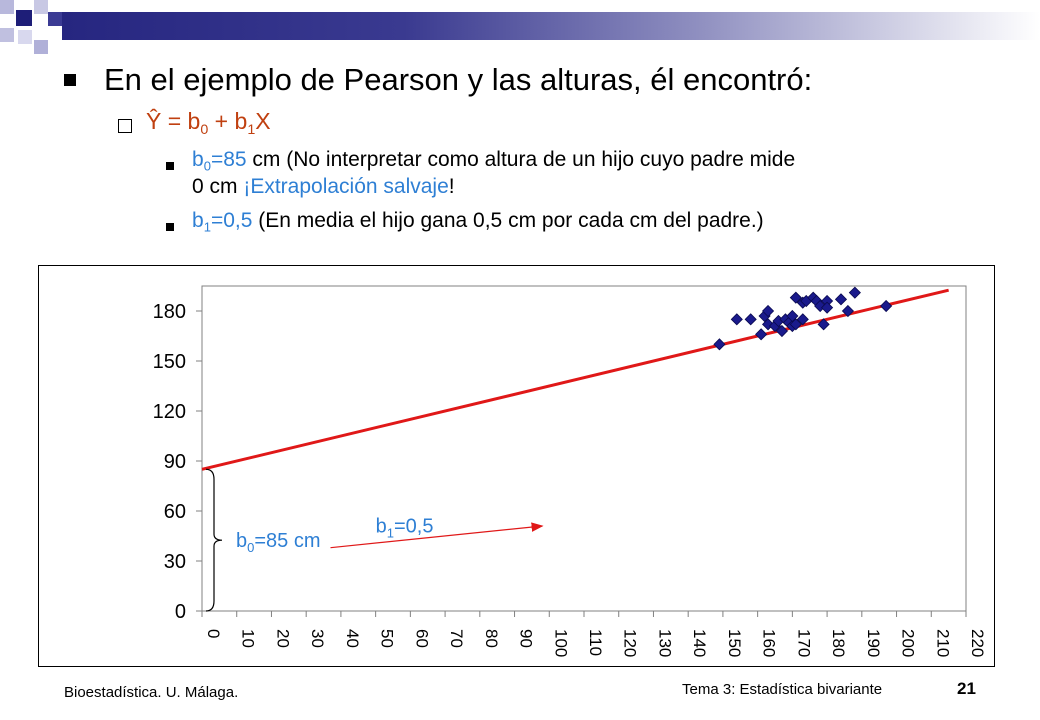  What do you see at coordinates (526, 638) in the screenshot?
I see `x-tick-label: 90` at bounding box center [526, 638].